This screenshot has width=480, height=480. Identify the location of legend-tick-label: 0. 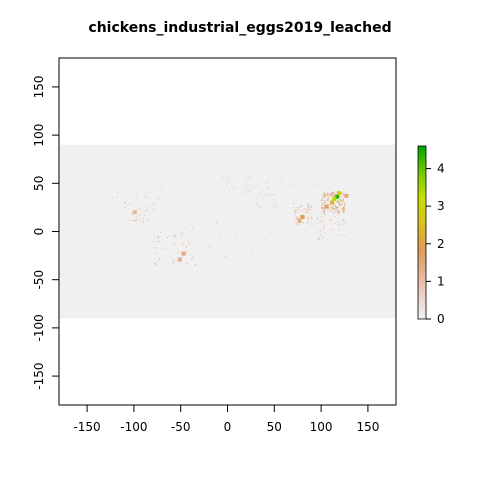
(441, 319).